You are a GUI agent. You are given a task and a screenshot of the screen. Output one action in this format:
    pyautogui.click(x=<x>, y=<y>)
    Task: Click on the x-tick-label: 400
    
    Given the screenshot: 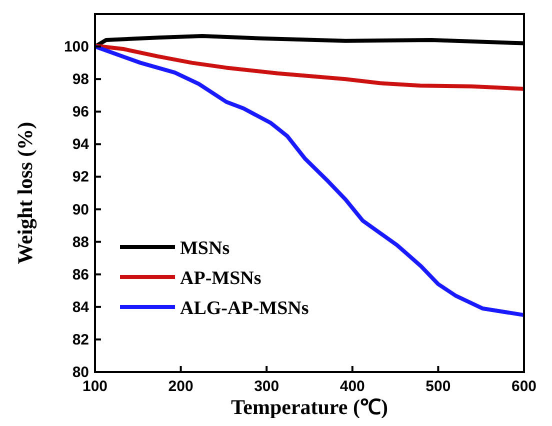 What is the action you would take?
    pyautogui.click(x=352, y=386)
    